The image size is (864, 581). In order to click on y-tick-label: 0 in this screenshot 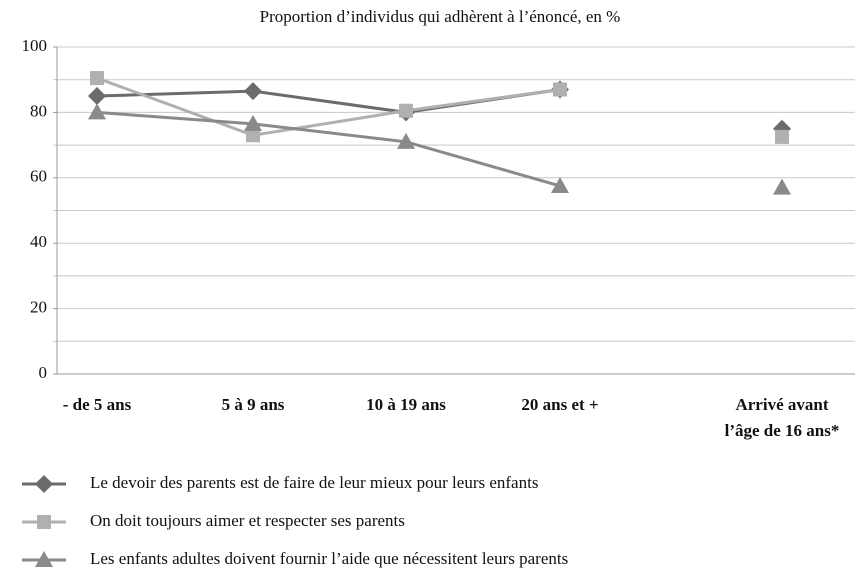, I will do `click(43, 372)`.